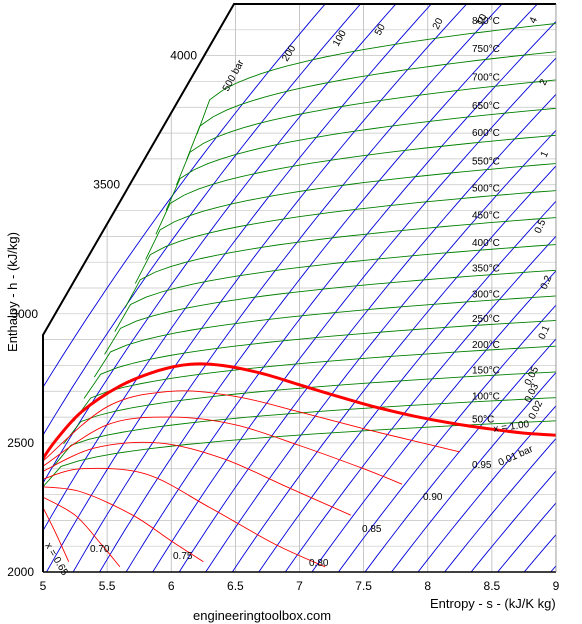  Describe the element at coordinates (319, 563) in the screenshot. I see `quality-label: 0.80` at that location.